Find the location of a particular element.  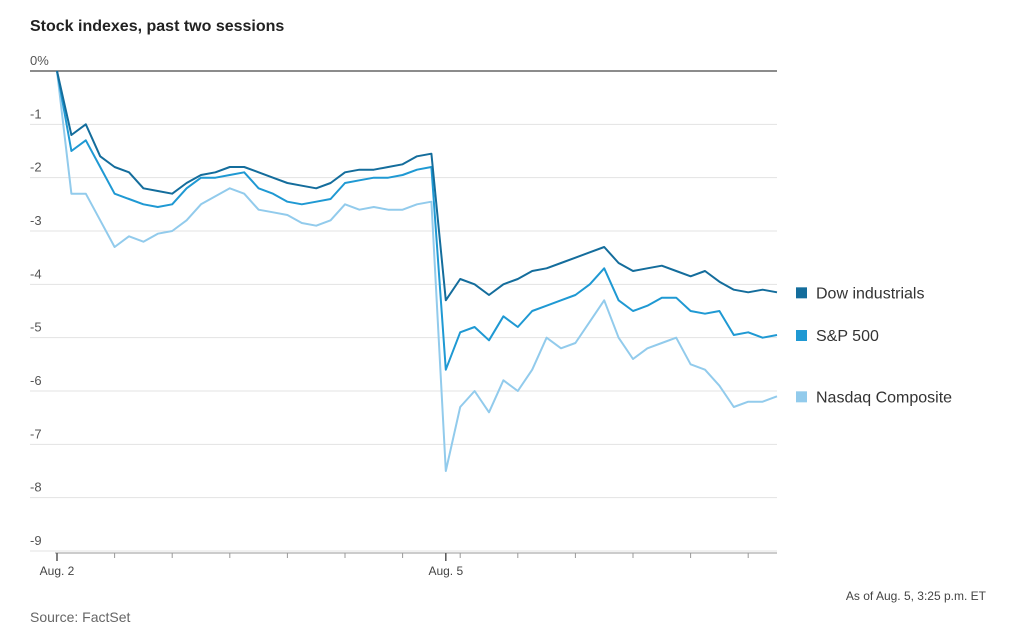

y-tick-label: -2 is located at coordinates (36, 167).